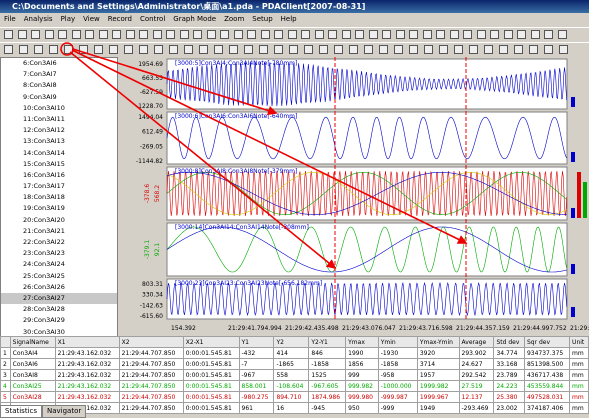  What do you see at coordinates (44, 309) in the screenshot?
I see `tree-item: 28:Con3AI28` at bounding box center [44, 309].